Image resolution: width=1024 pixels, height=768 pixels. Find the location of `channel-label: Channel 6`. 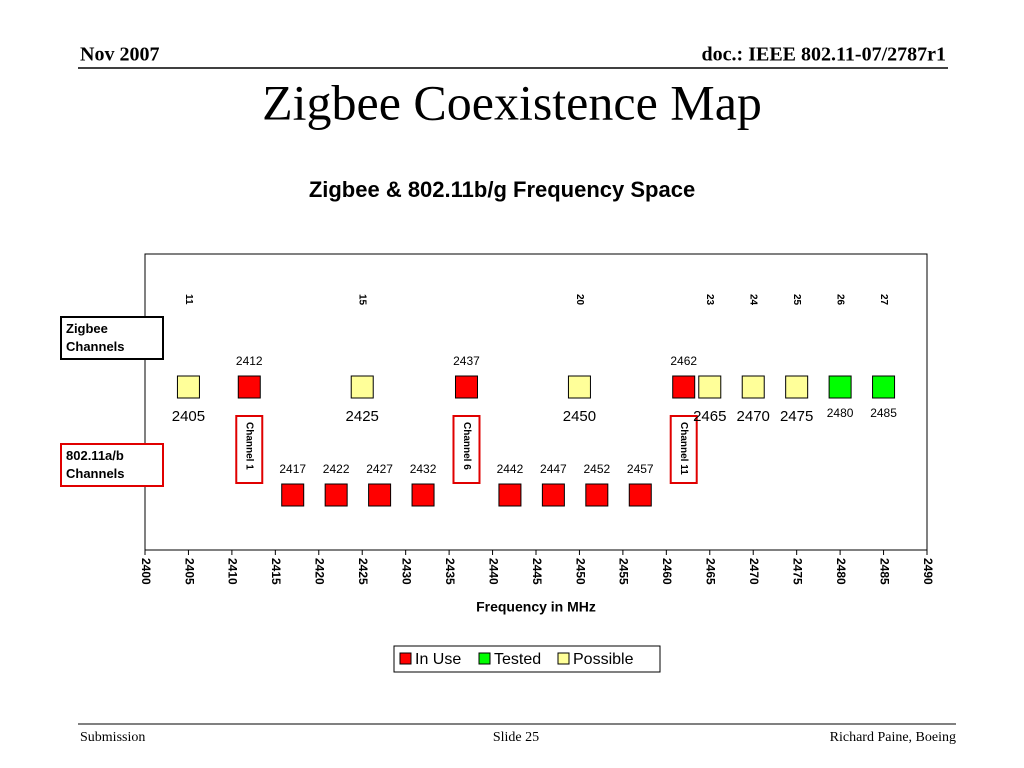

channel-label: Channel 6 is located at coordinates (466, 446).